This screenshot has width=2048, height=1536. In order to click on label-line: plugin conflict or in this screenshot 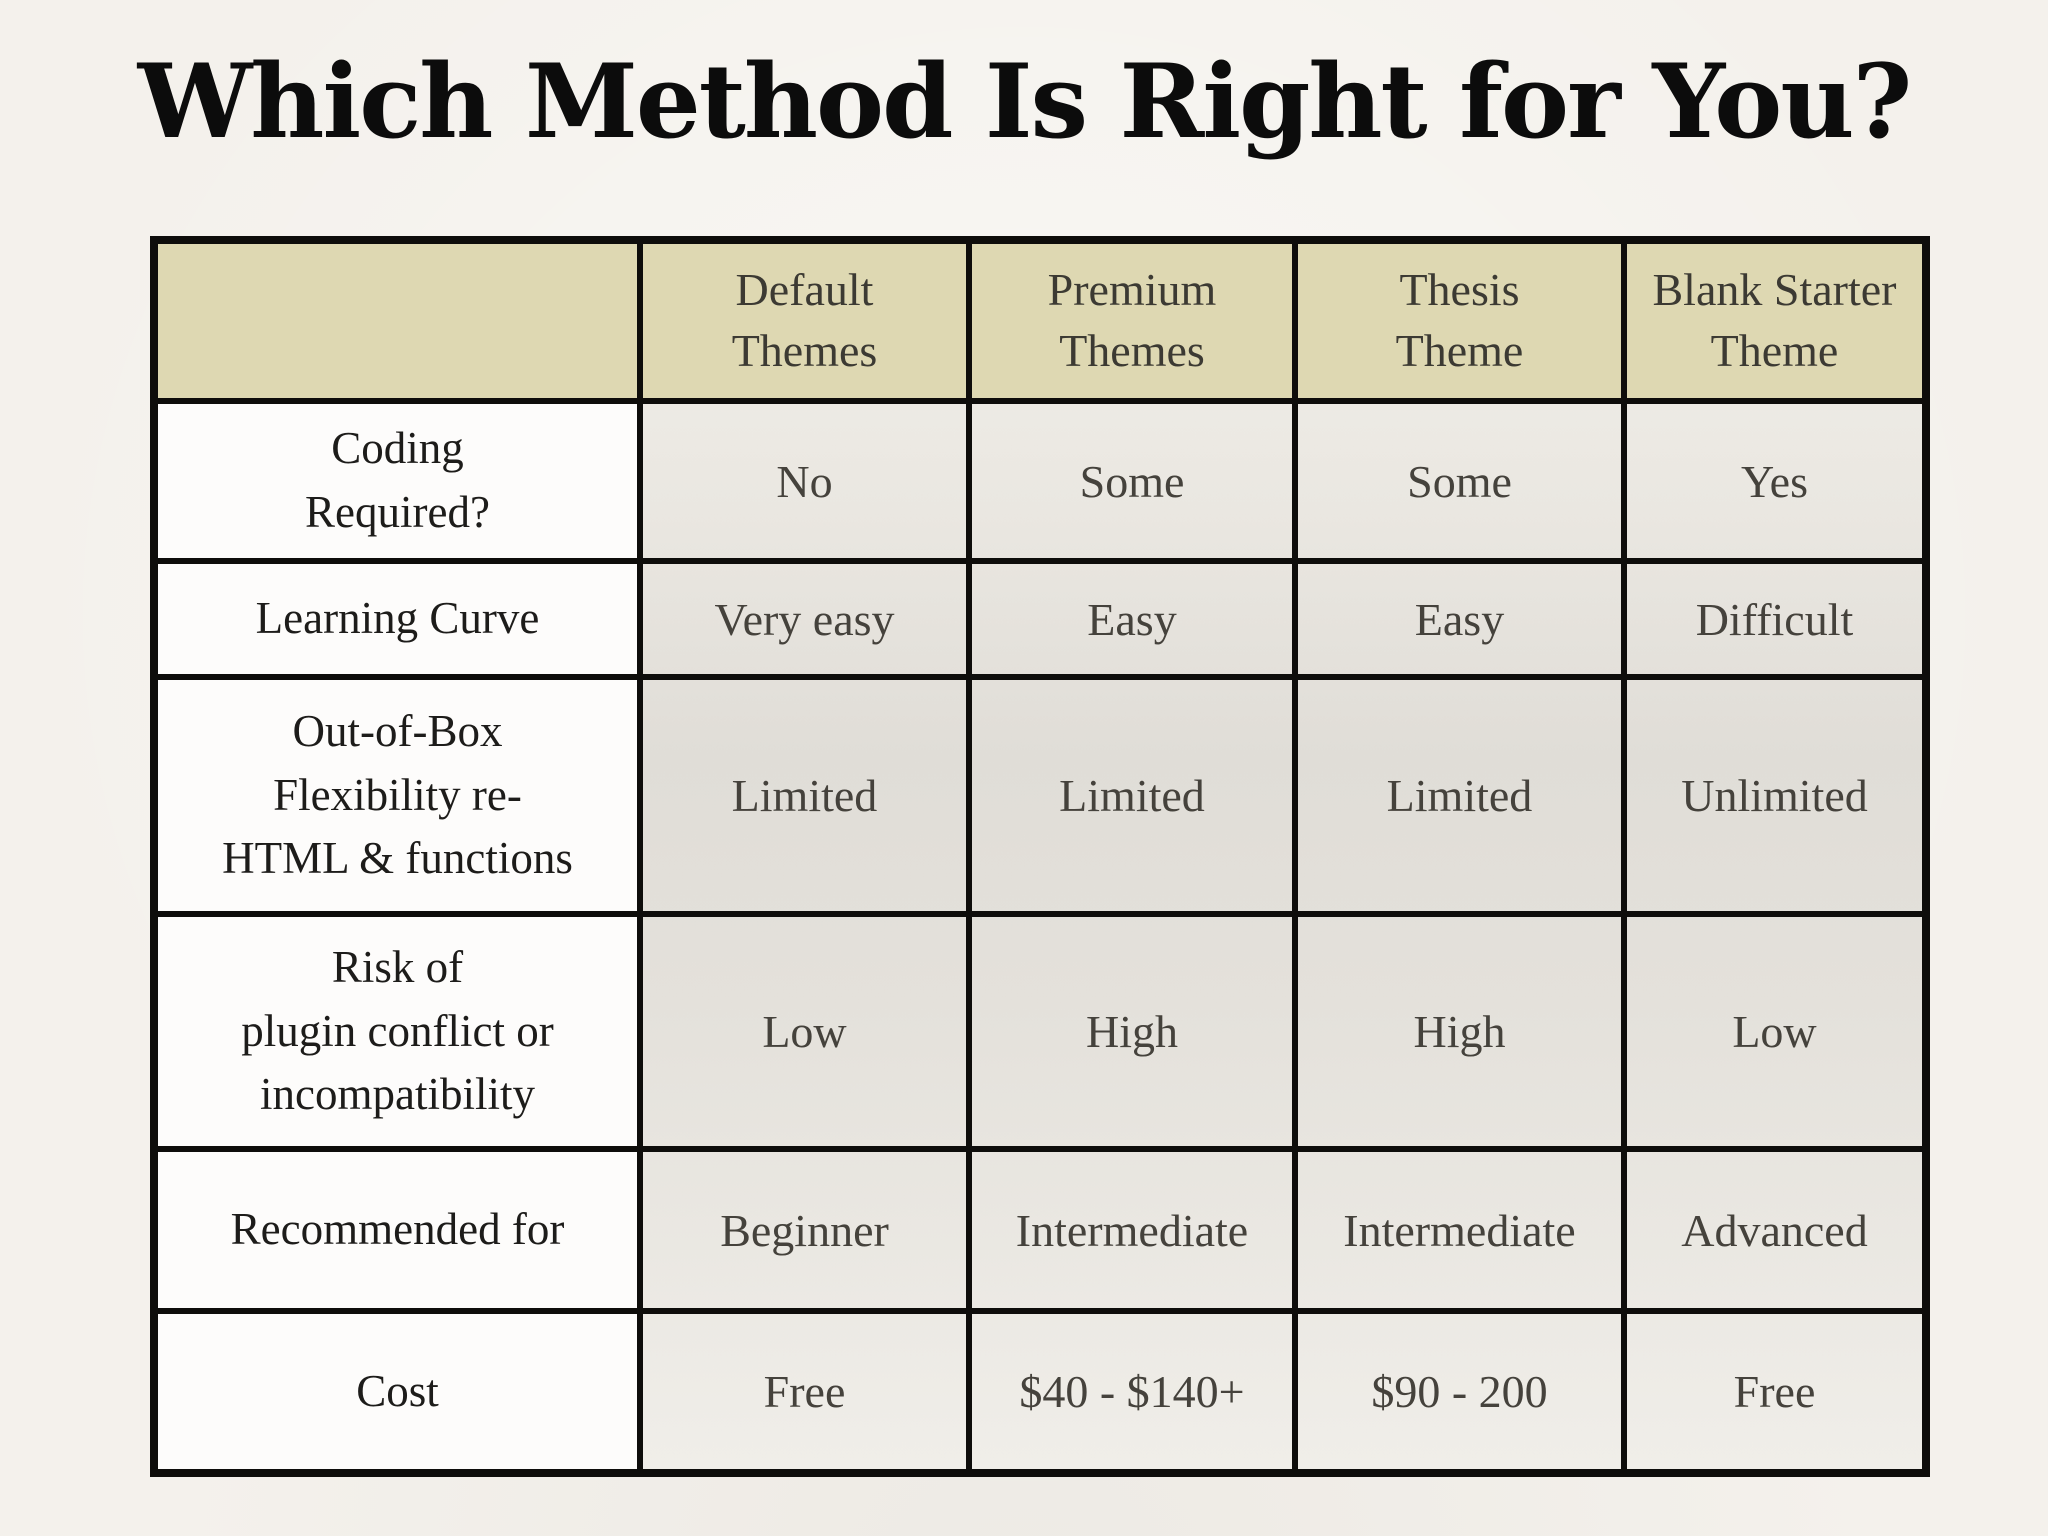, I will do `click(397, 1030)`.